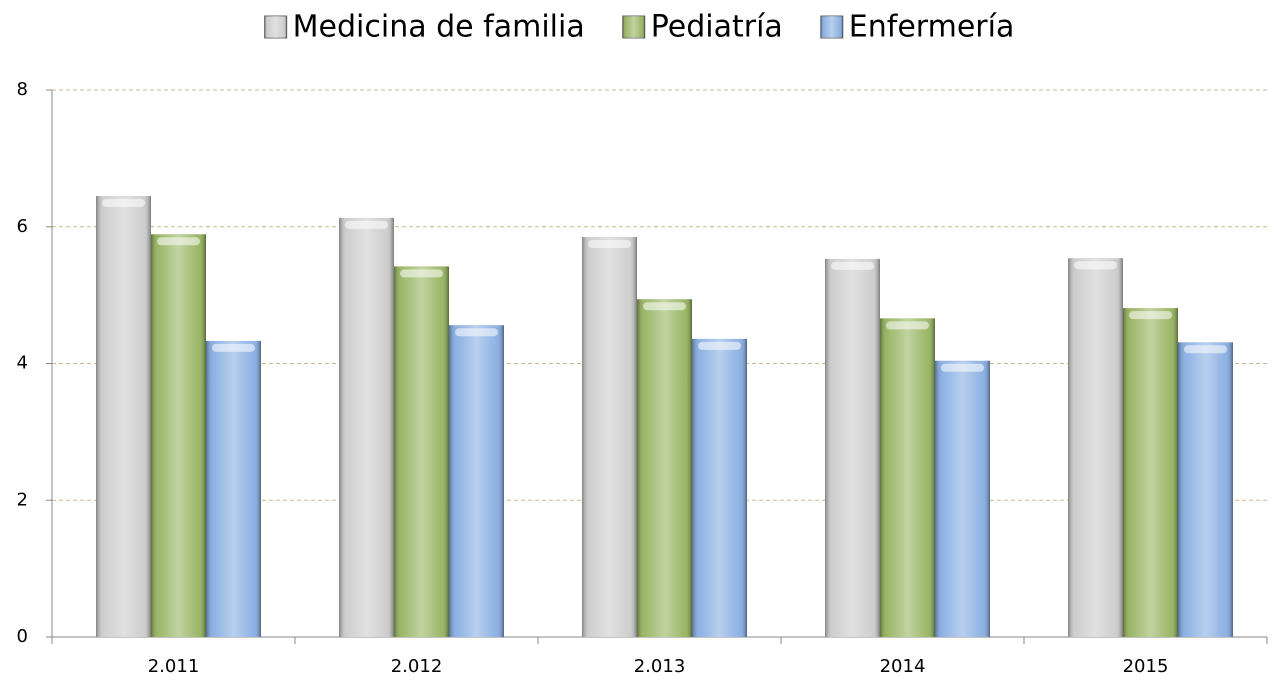  What do you see at coordinates (903, 666) in the screenshot?
I see `x-tick-label: 2014` at bounding box center [903, 666].